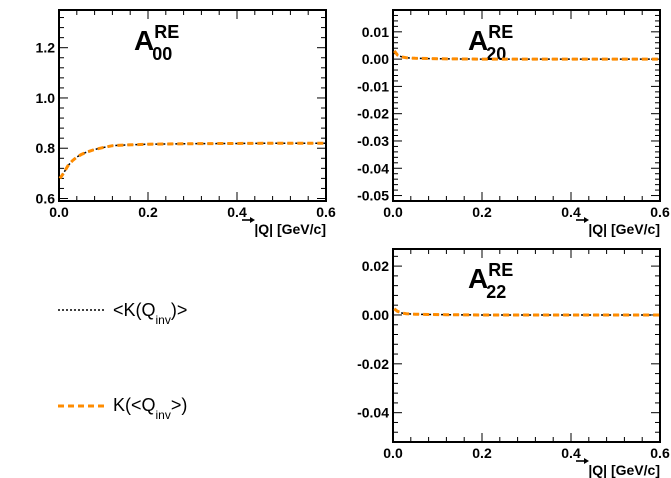  What do you see at coordinates (122, 361) in the screenshot?
I see `legend: <K(Qinv)> K(<Qinv>)` at bounding box center [122, 361].